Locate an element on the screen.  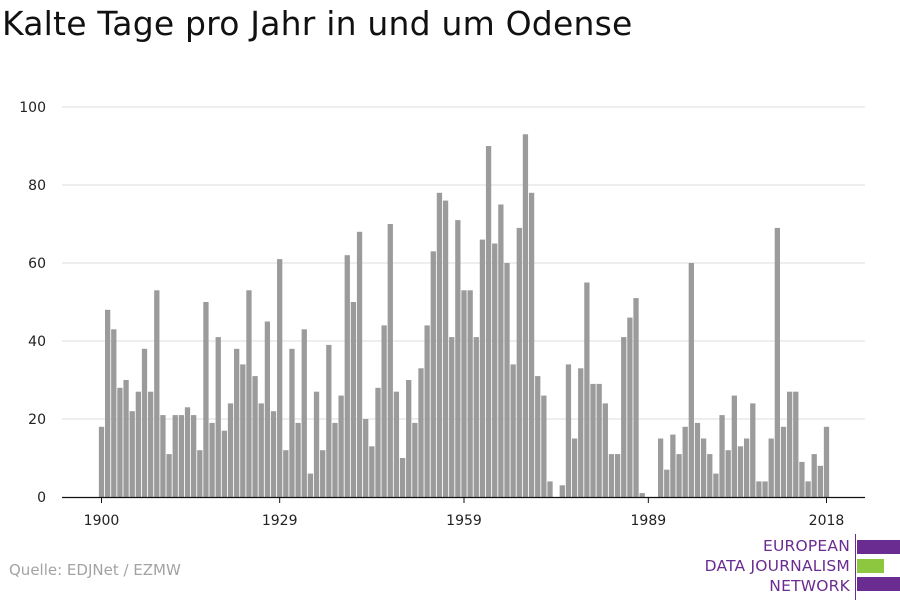
bar-1923 is located at coordinates (243, 430).